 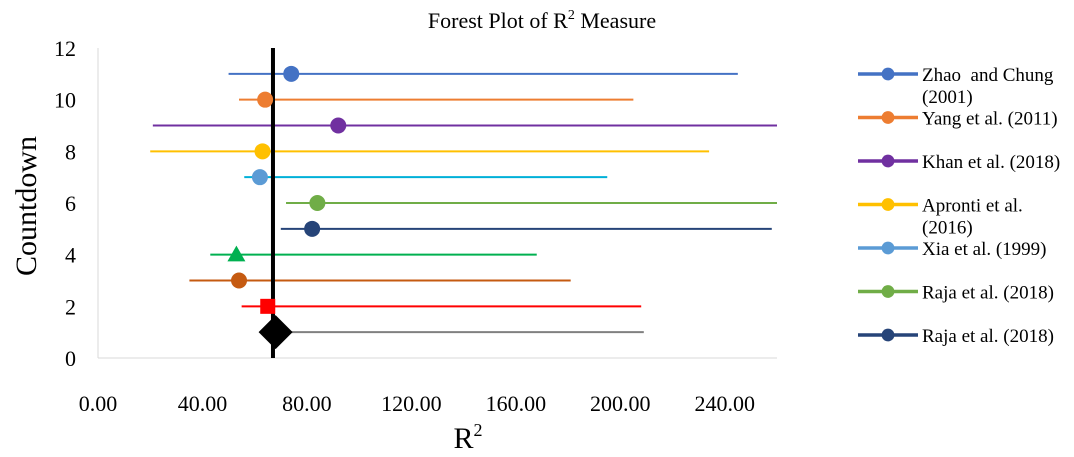 I want to click on legend-label: Xia et al. (1999), so click(x=984, y=249).